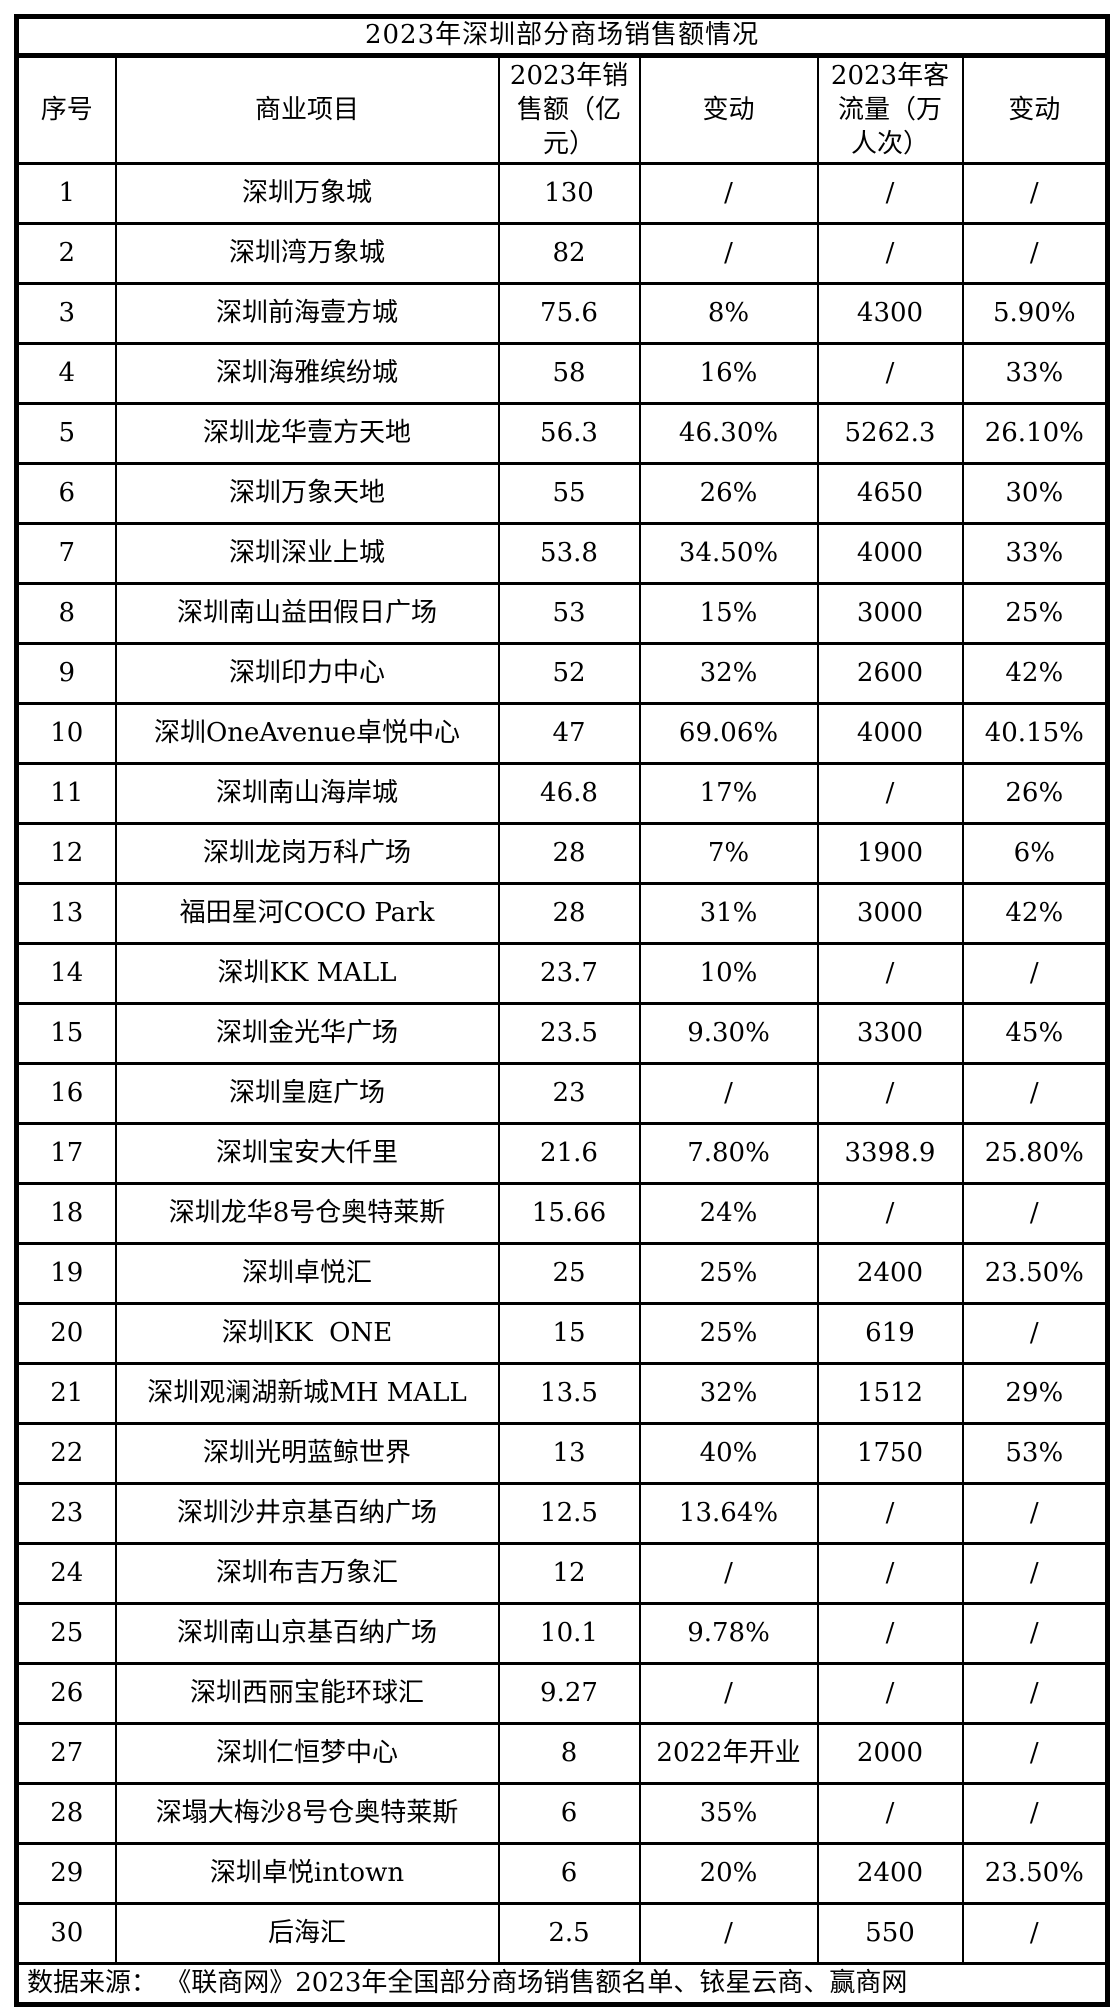 The image size is (1120, 2016). Describe the element at coordinates (569, 1453) in the screenshot. I see `sales-cell: 13` at that location.